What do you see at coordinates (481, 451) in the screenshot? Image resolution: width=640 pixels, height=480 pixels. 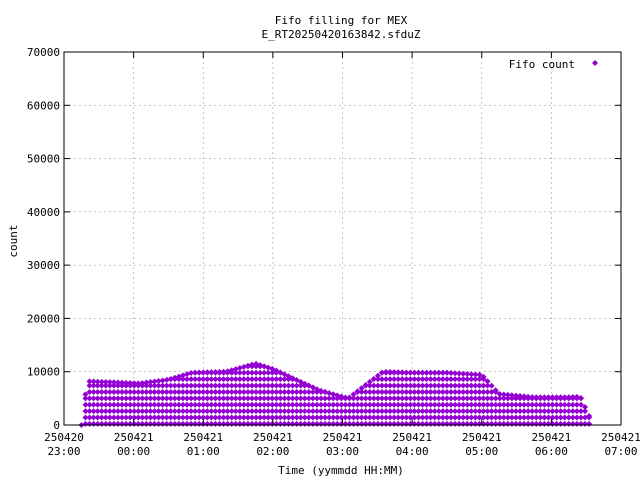 I see `x-tick-time: 05:00` at bounding box center [481, 451].